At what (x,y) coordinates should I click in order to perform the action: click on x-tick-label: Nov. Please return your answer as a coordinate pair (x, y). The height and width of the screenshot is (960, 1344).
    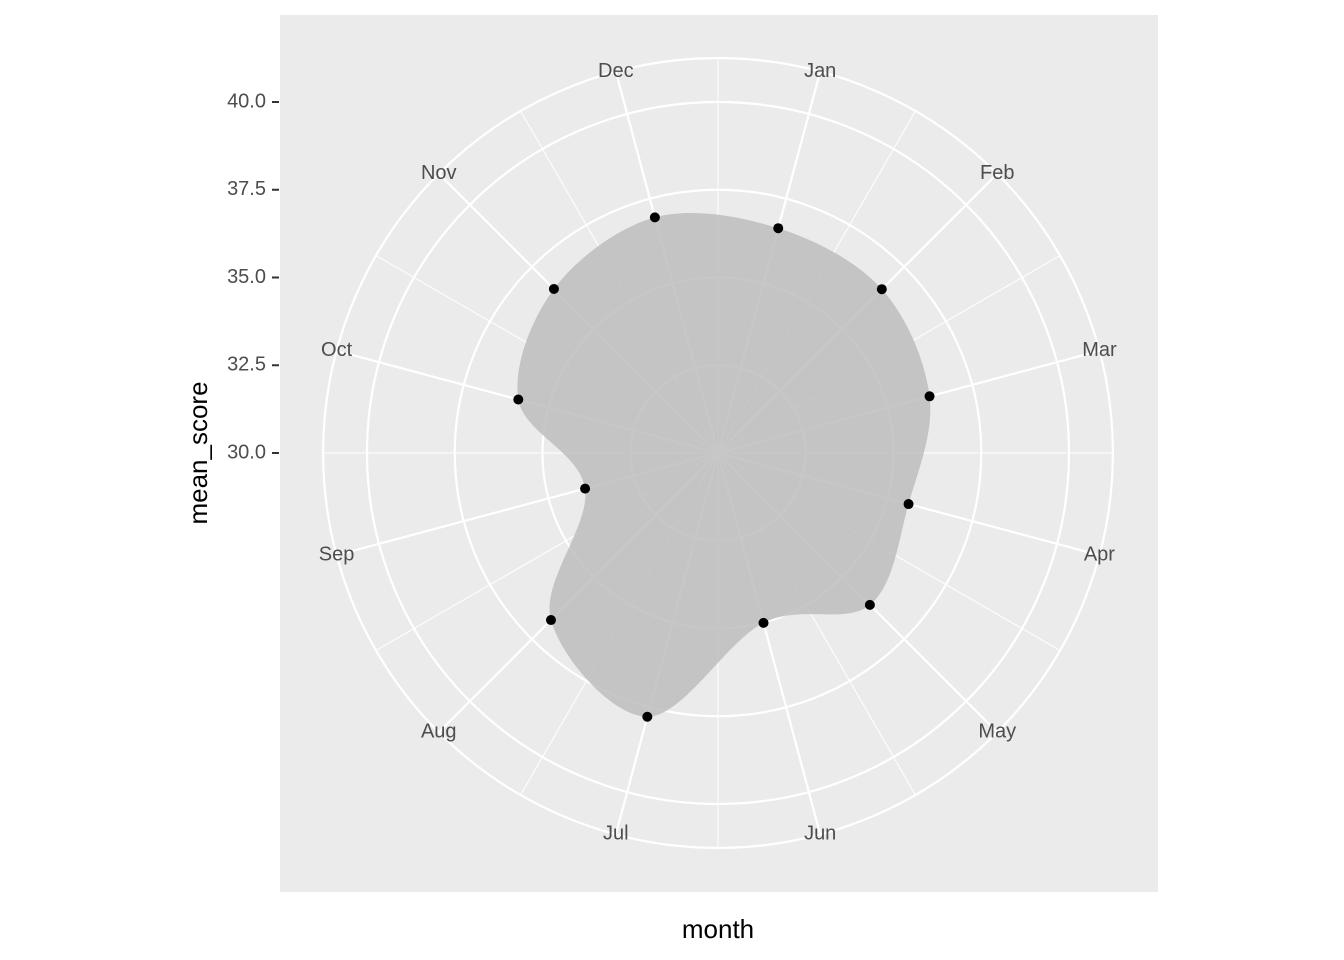
    Looking at the image, I should click on (439, 173).